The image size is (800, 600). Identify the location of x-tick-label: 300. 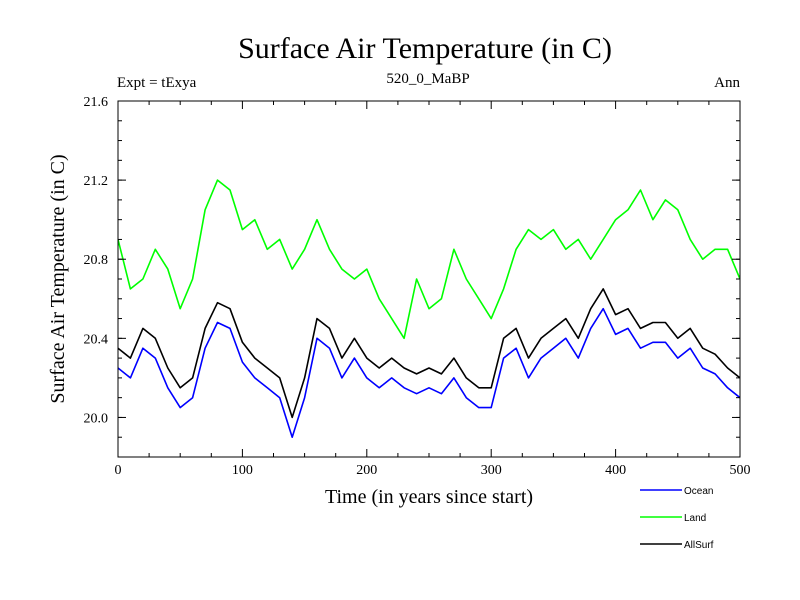
(491, 470).